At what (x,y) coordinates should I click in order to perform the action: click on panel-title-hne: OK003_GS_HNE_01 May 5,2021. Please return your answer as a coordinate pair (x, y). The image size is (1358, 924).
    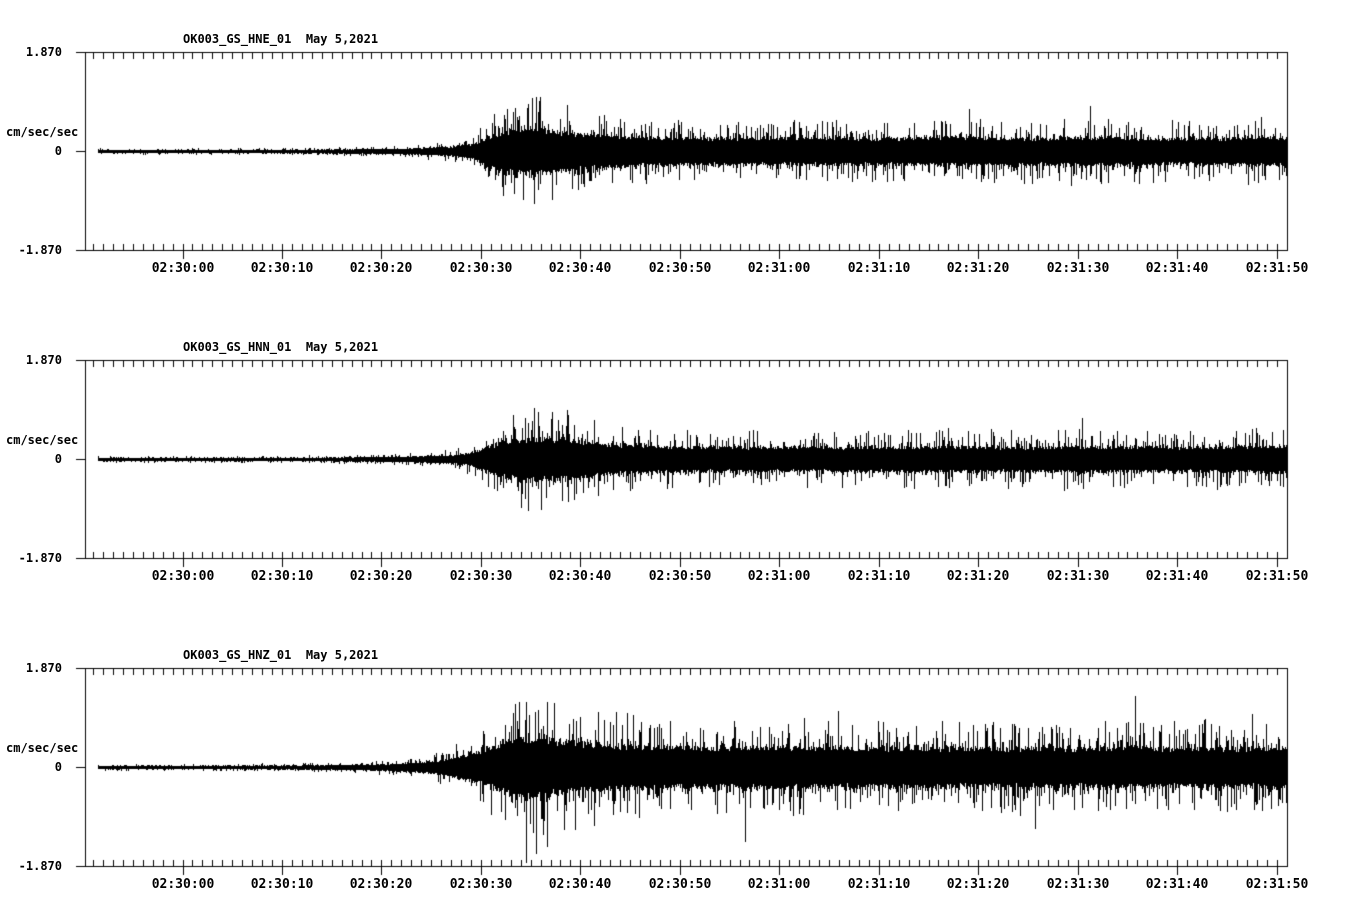
    Looking at the image, I should click on (281, 39).